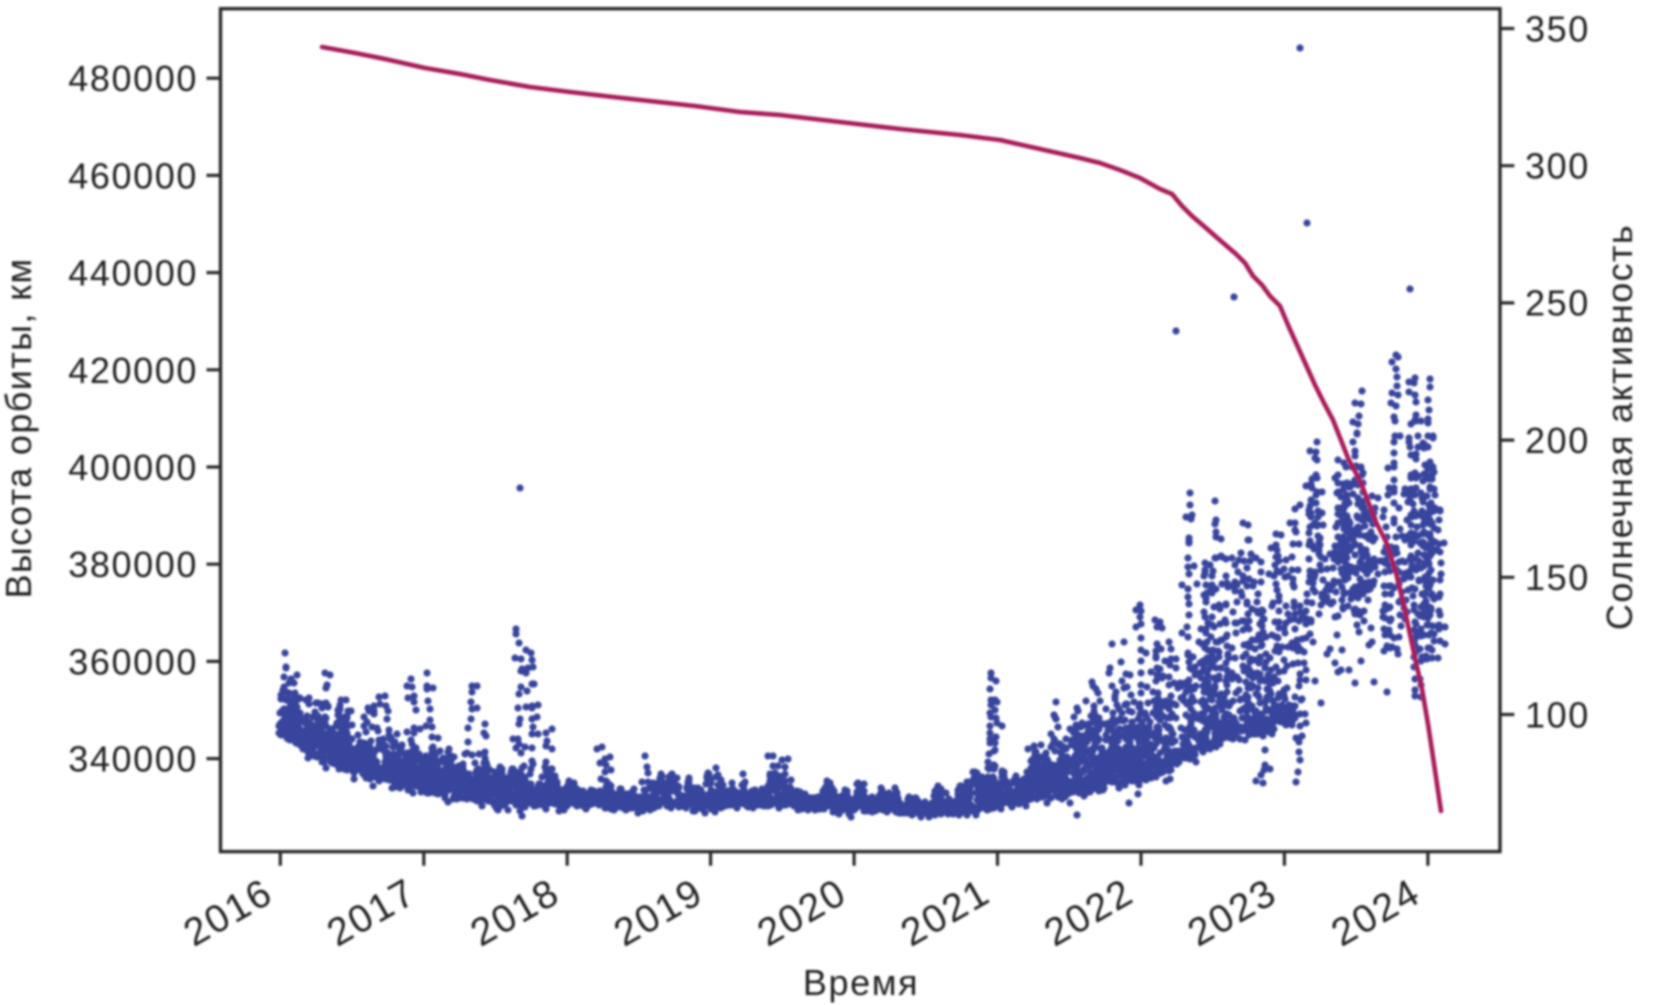 This screenshot has width=1654, height=1005. I want to click on svg-text: Солнечная активность, so click(1619, 427).